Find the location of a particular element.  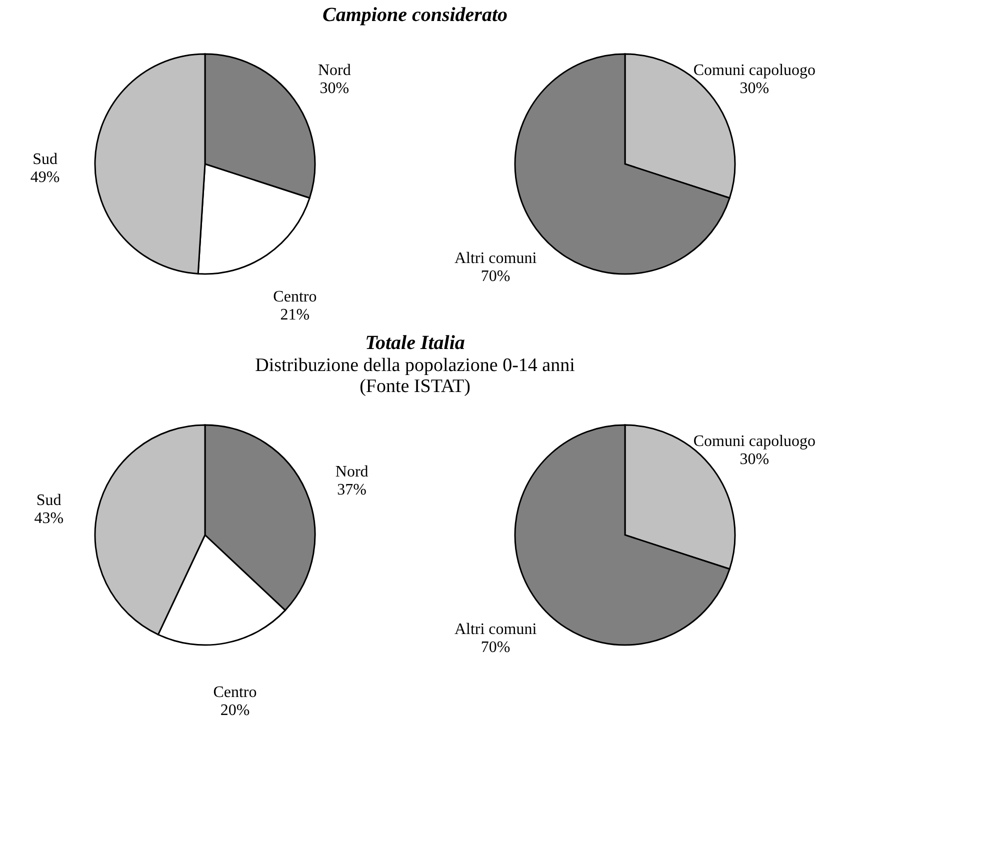

text: (Fonte ISTAT) is located at coordinates (415, 386).